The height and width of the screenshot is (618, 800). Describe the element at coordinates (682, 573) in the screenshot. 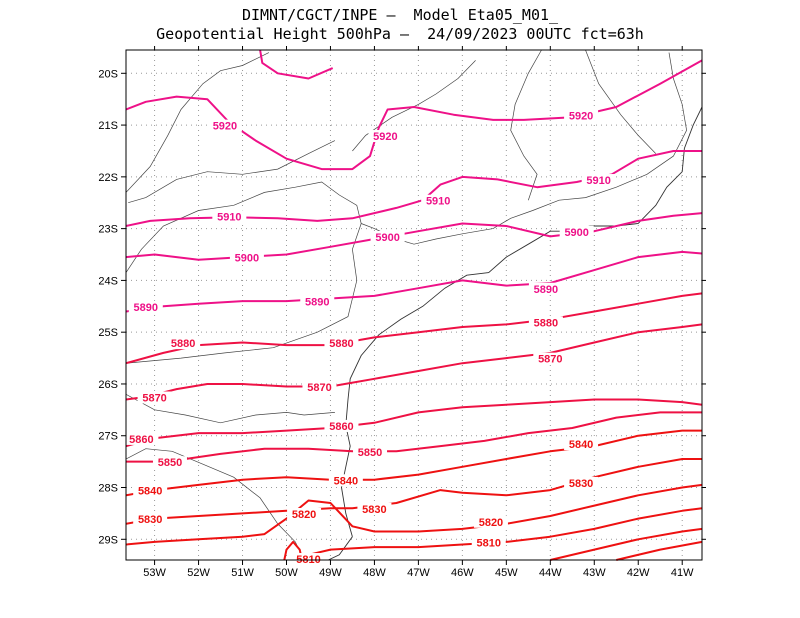

I see `x-tick-label: 41W` at that location.